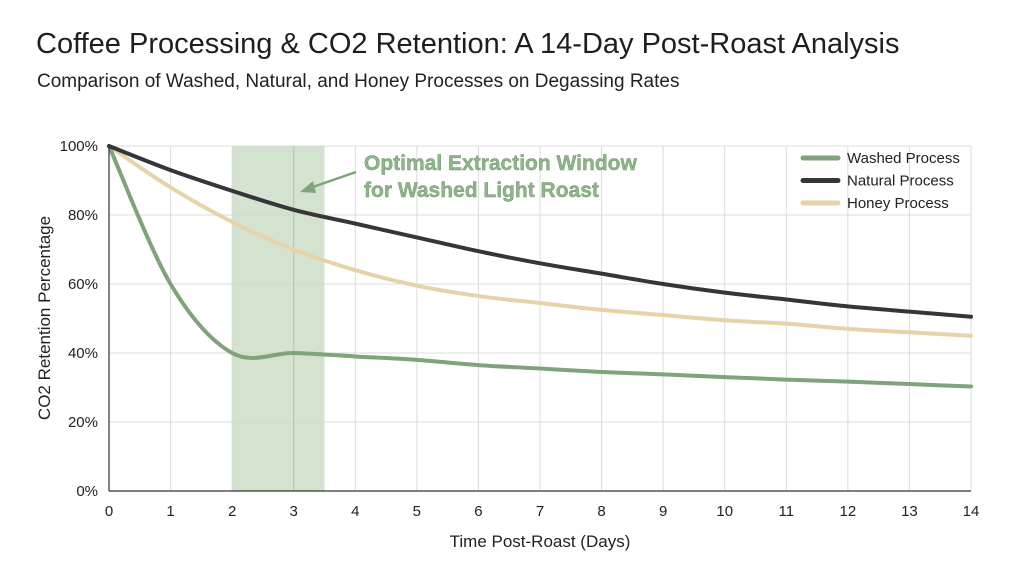 Image resolution: width=1024 pixels, height=571 pixels. Describe the element at coordinates (355, 511) in the screenshot. I see `x-tick-label: 4` at that location.